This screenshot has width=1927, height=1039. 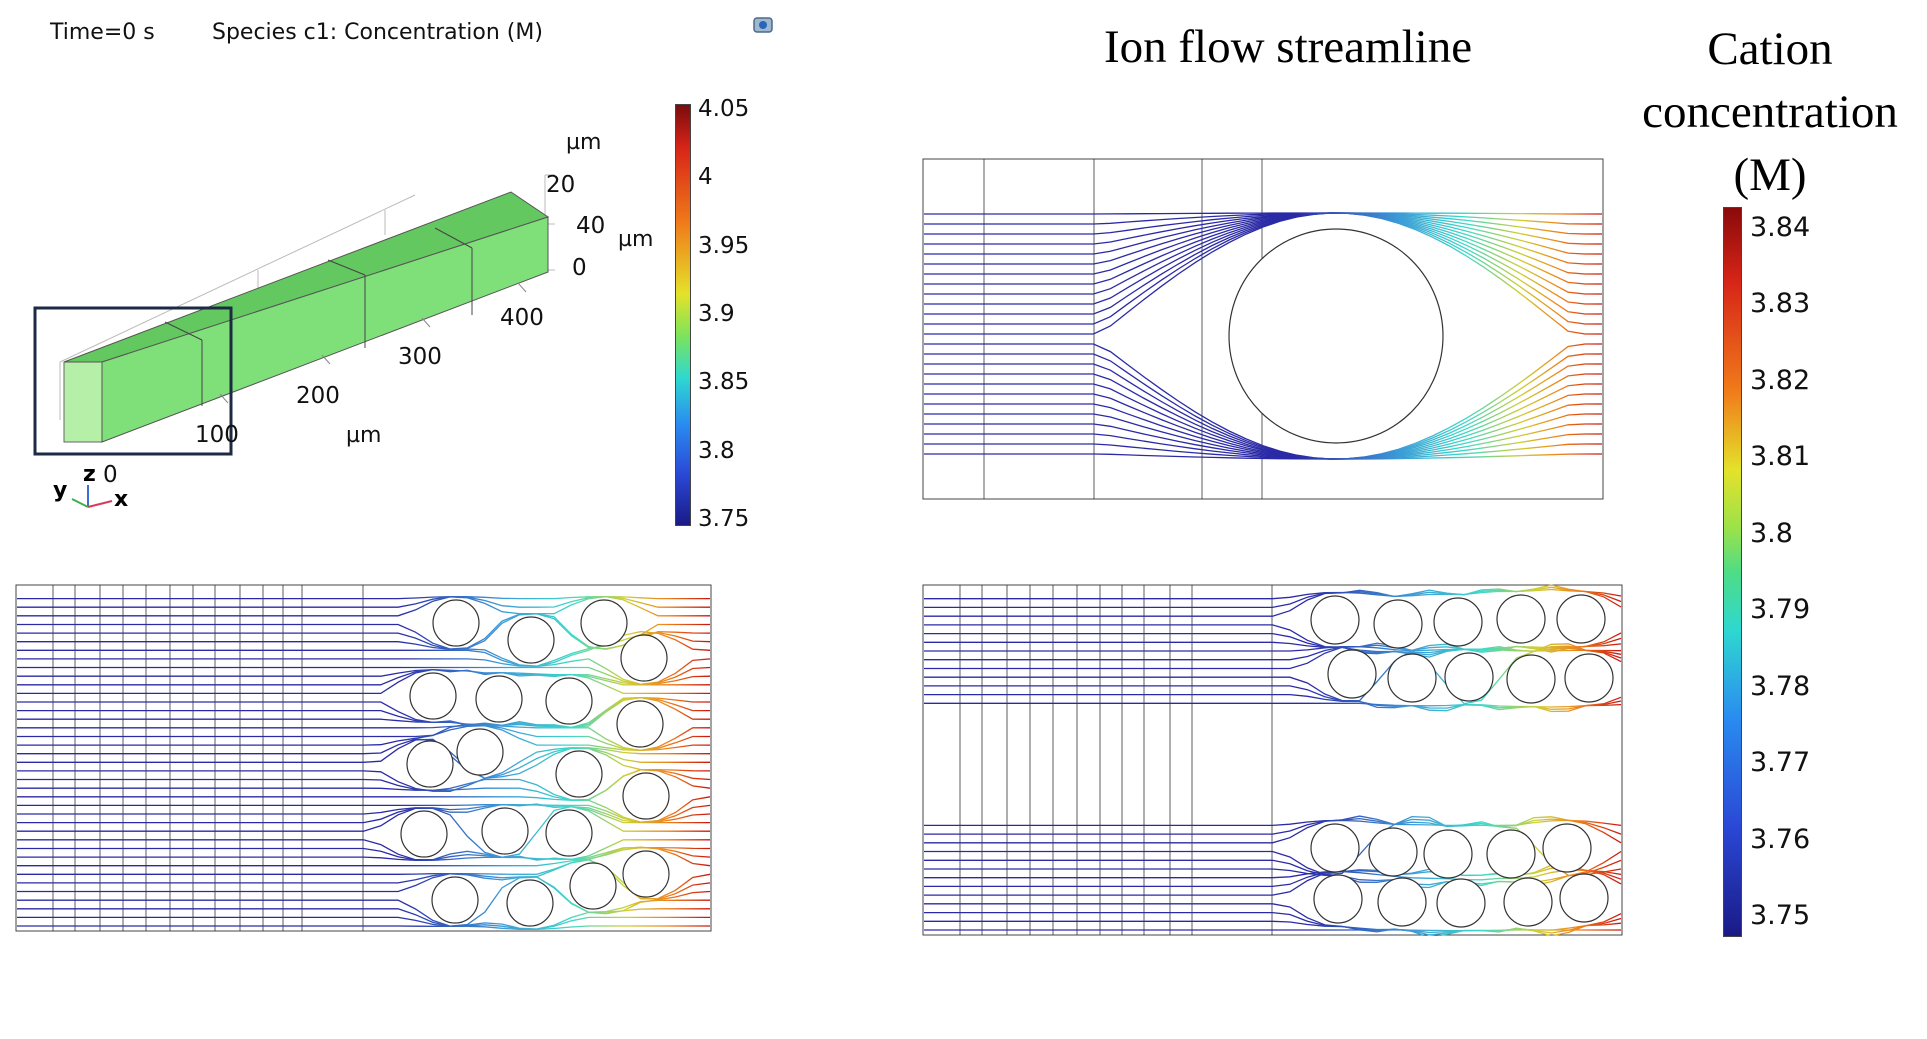 I want to click on panel-banked-pillars, so click(x=1272, y=760).